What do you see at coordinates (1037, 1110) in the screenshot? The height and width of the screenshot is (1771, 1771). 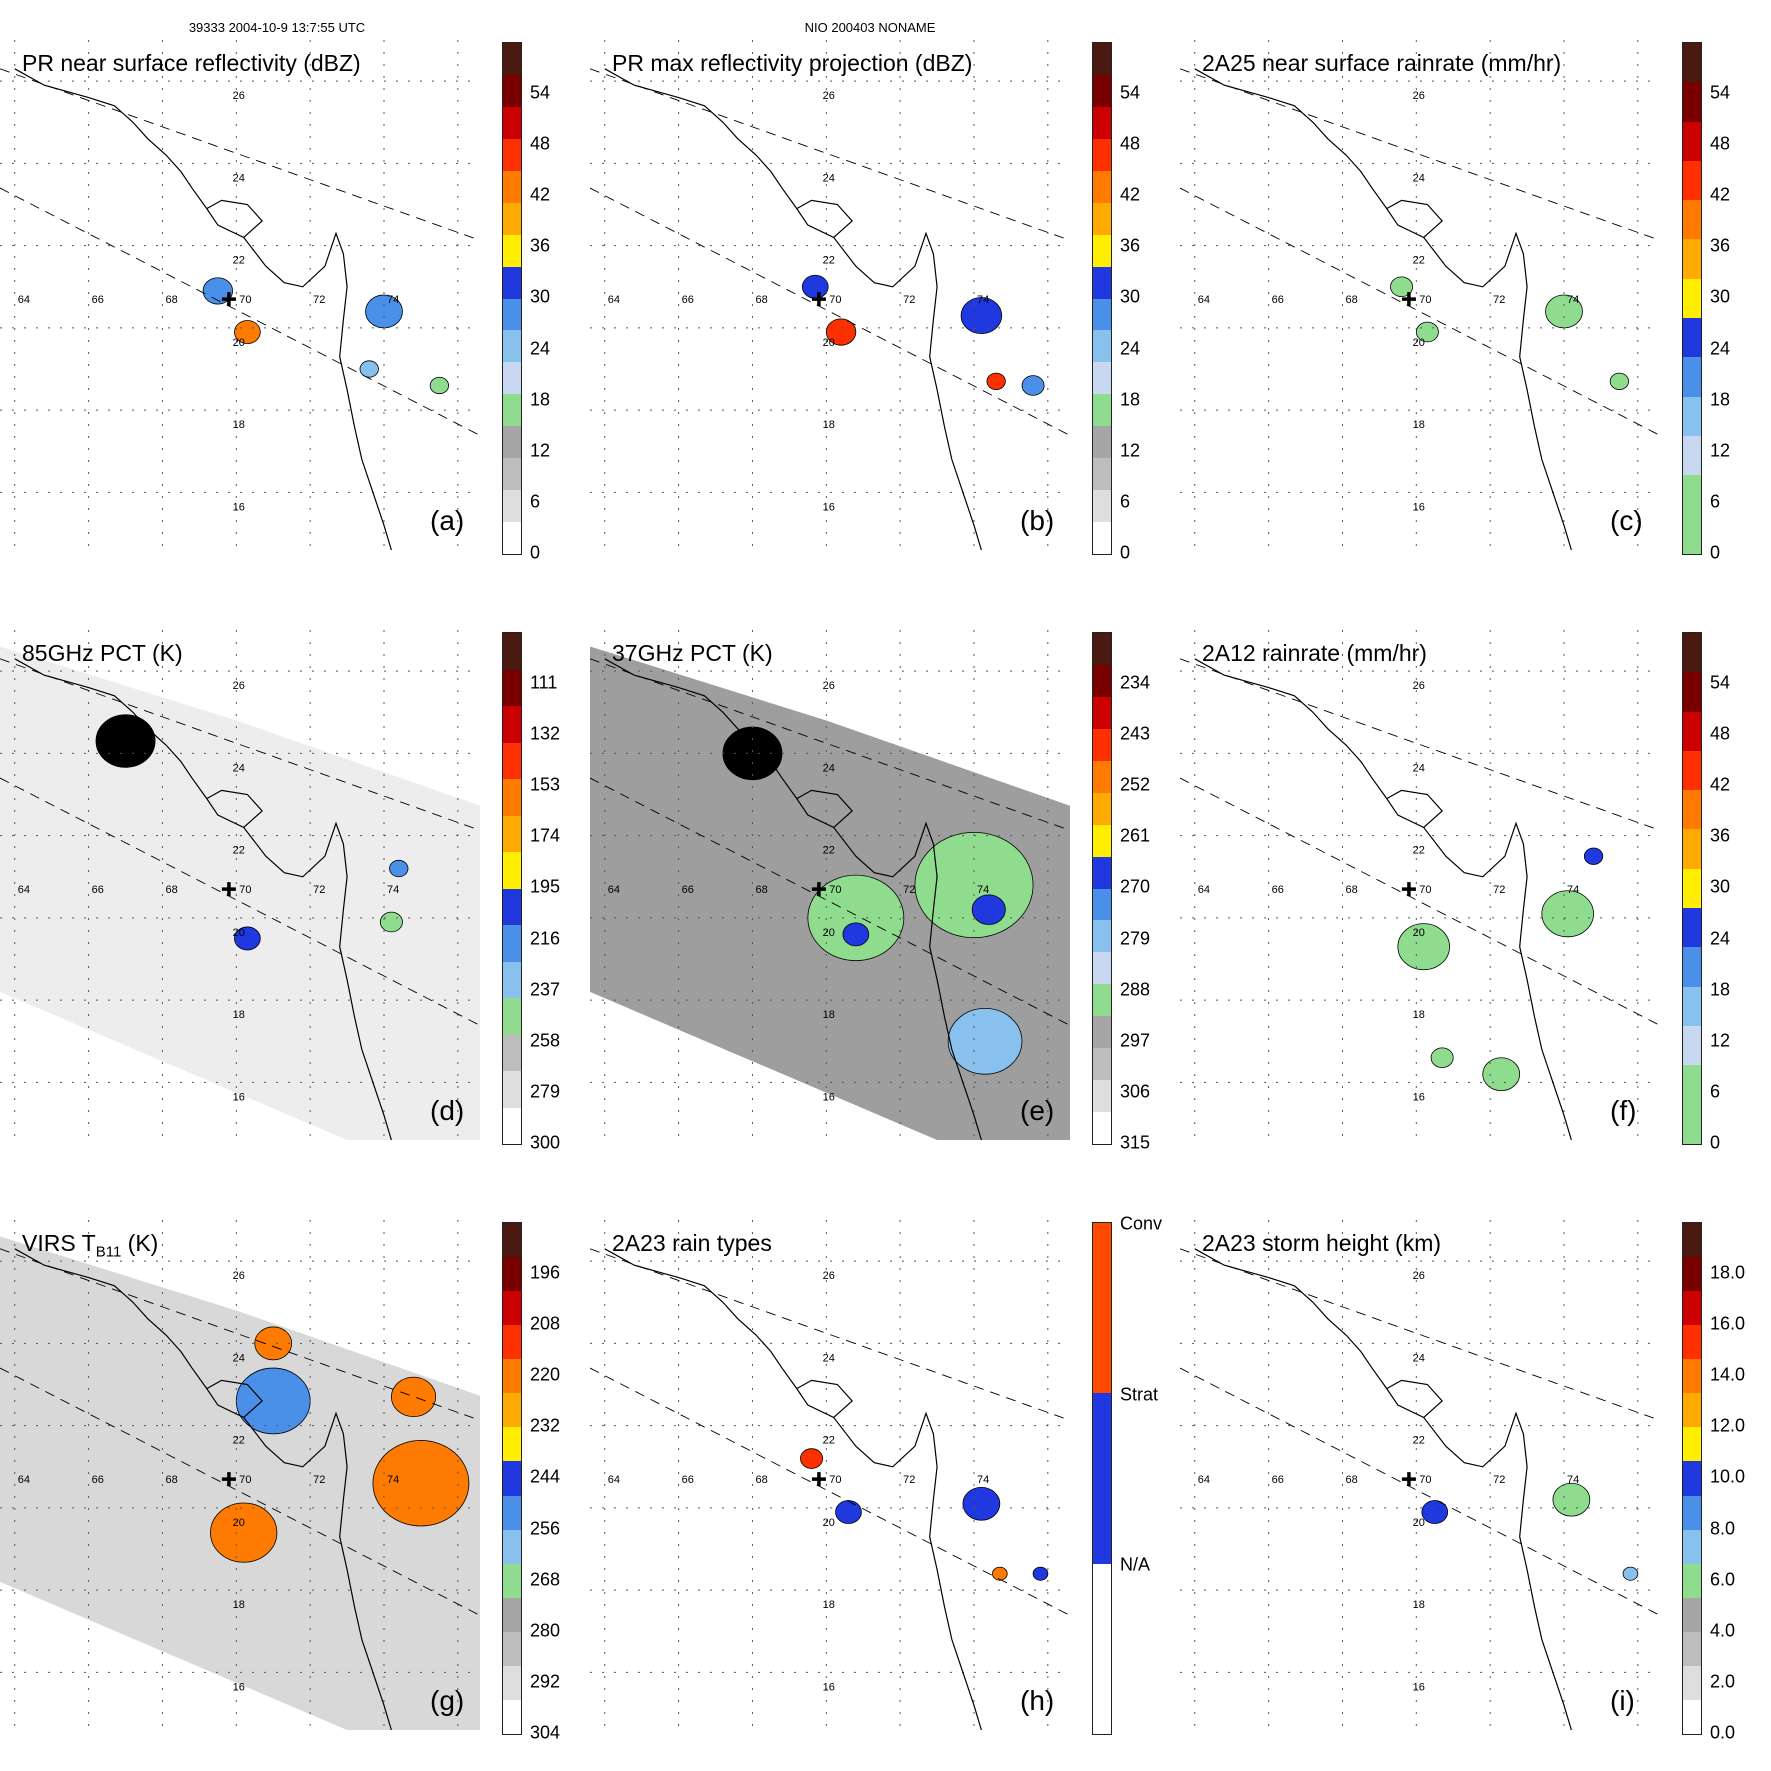 I see `panel-letter: (e)` at bounding box center [1037, 1110].